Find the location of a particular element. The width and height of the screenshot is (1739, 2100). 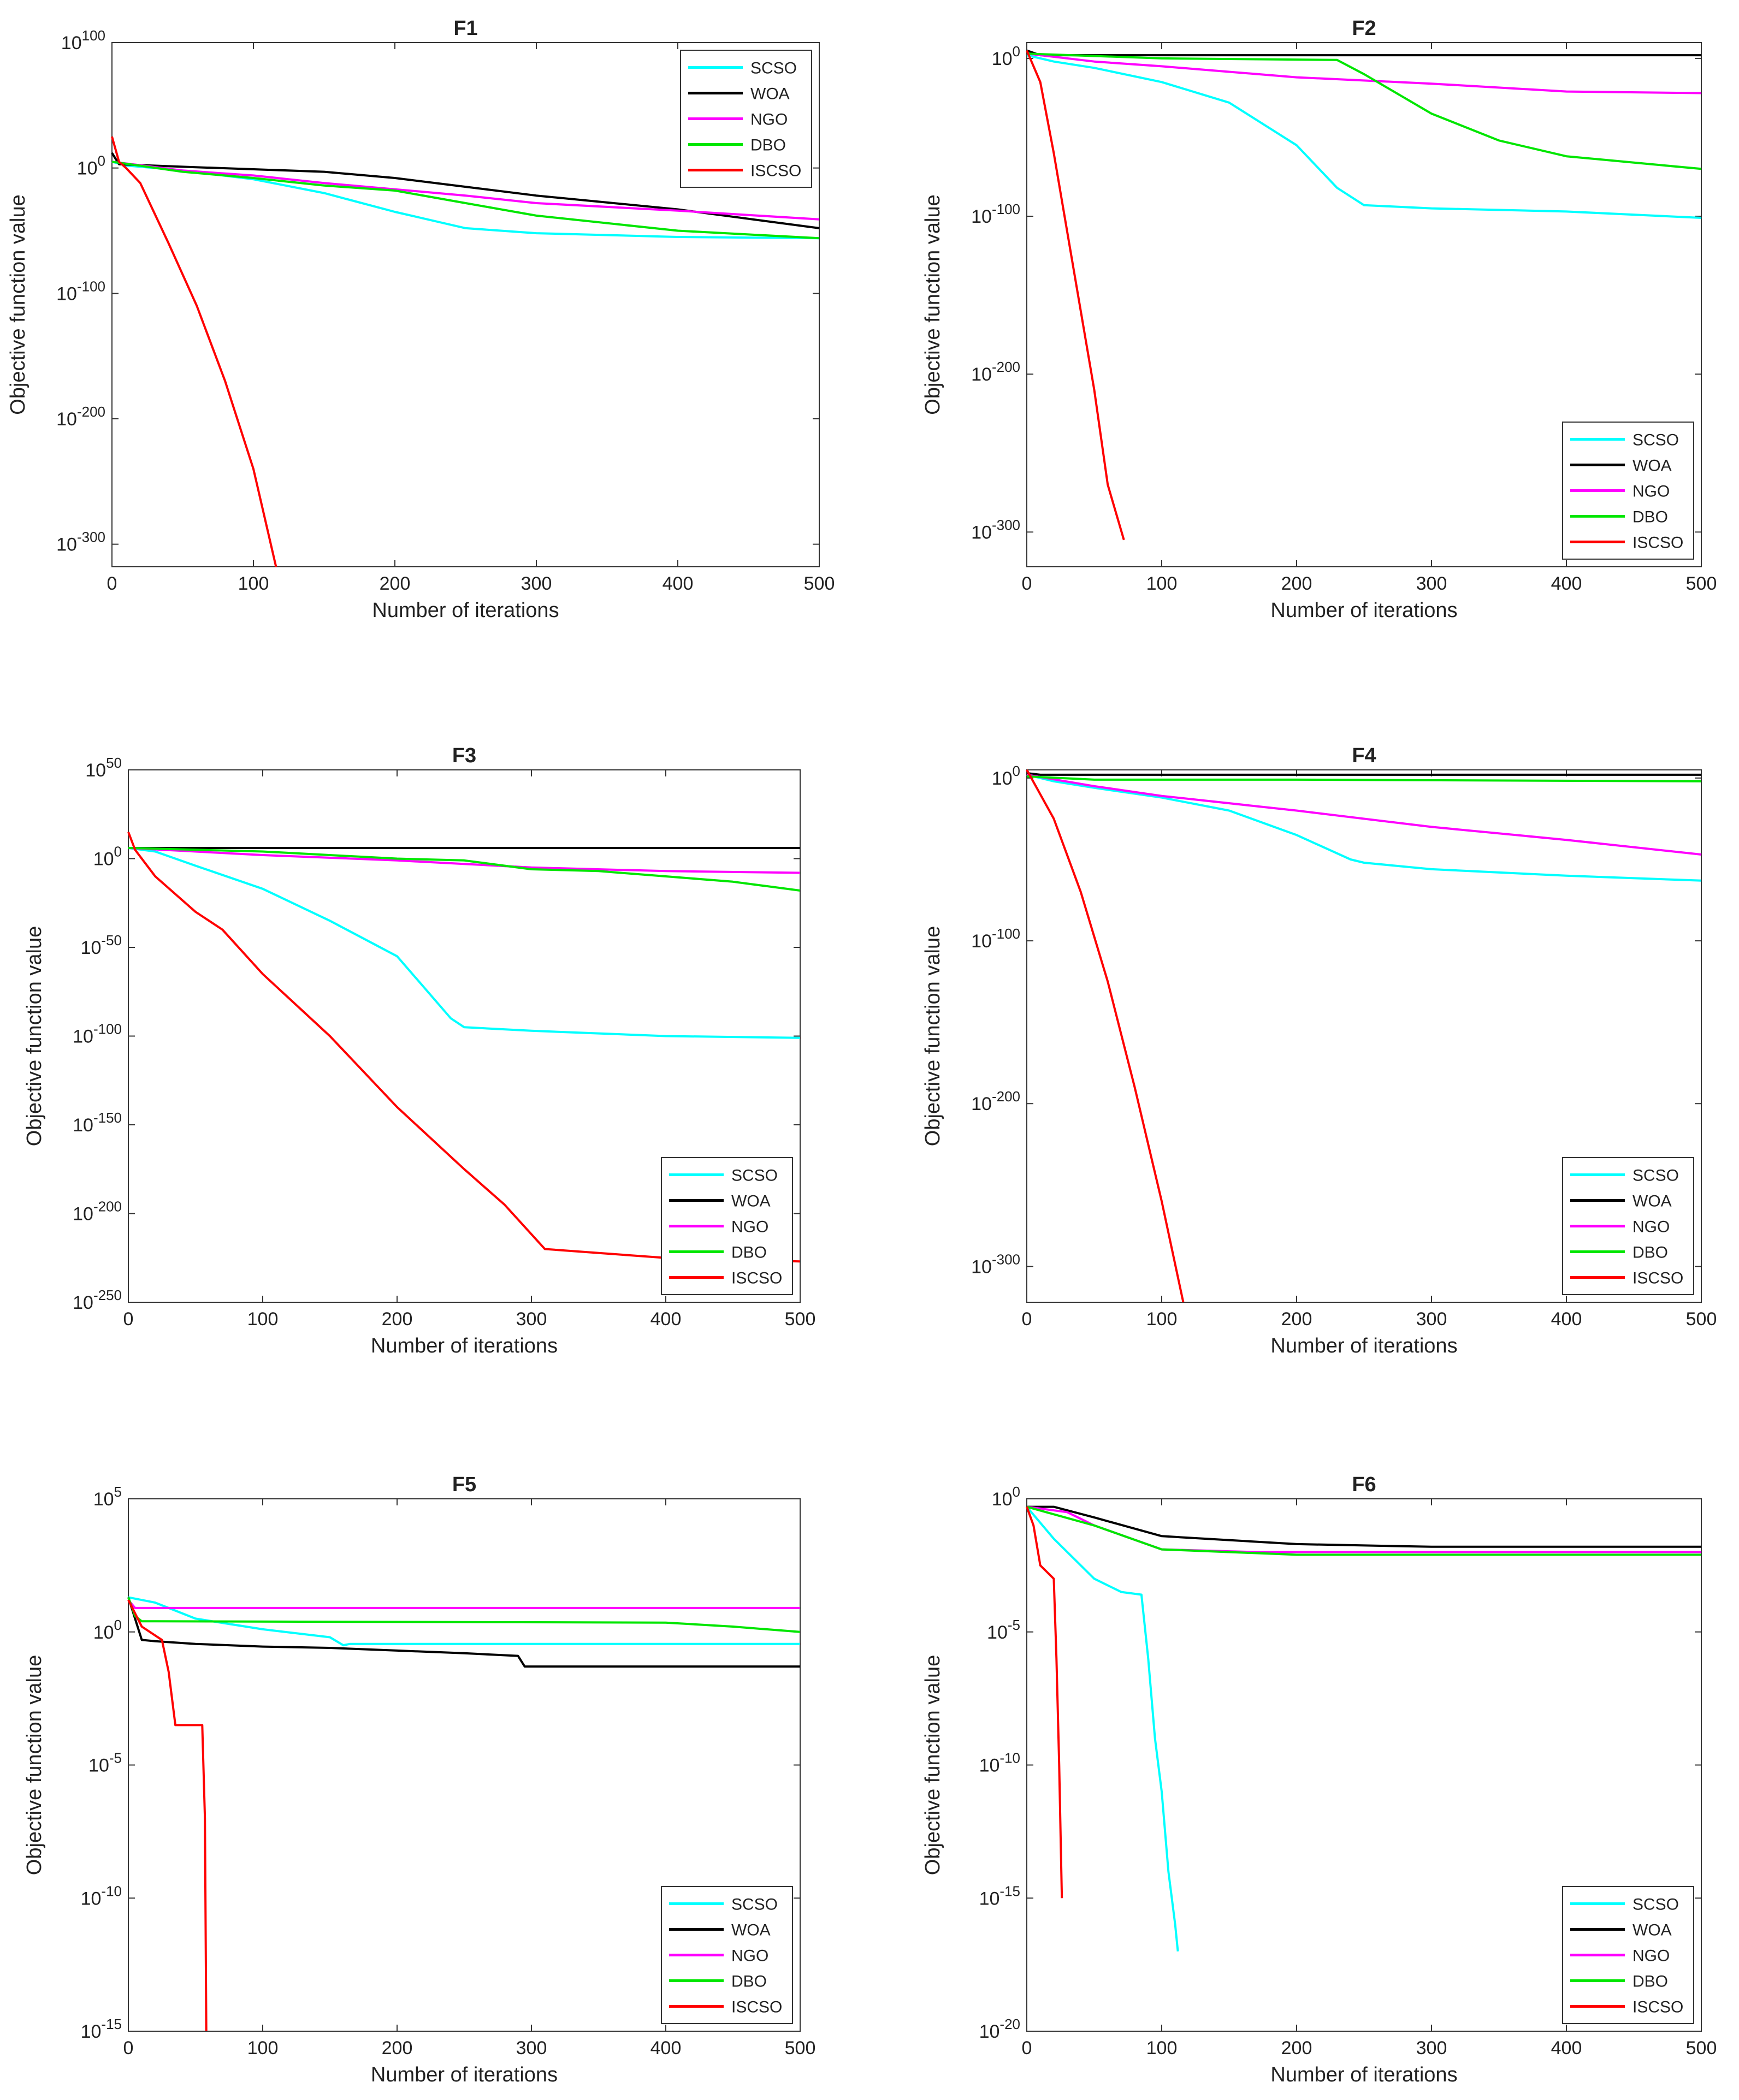

y-tick-label: 10⁻¹⁰ is located at coordinates (999, 1763).